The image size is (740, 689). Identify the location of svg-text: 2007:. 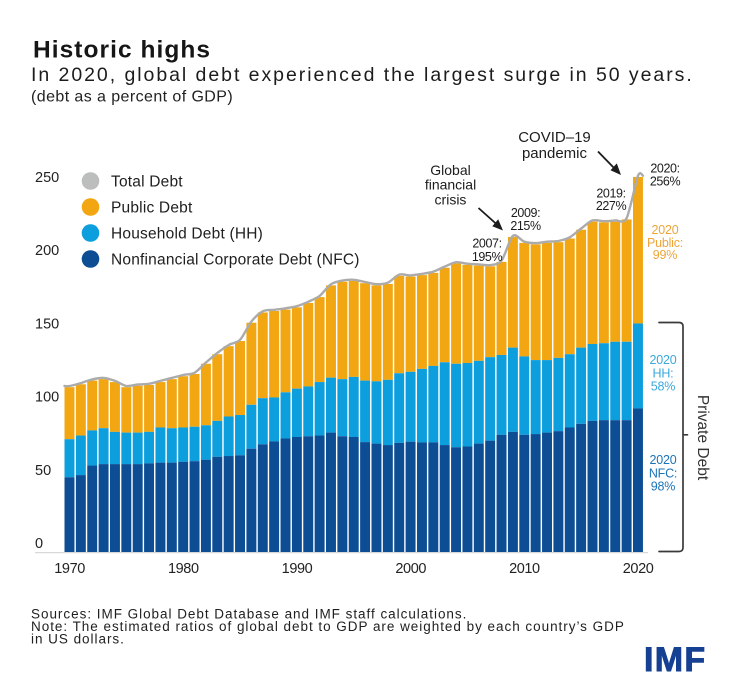
(486, 244).